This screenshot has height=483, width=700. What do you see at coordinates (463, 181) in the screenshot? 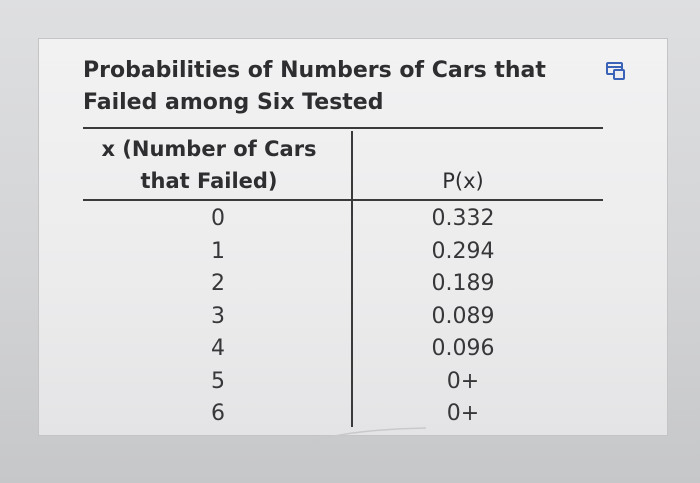
I see `header-p: P(x)` at bounding box center [463, 181].